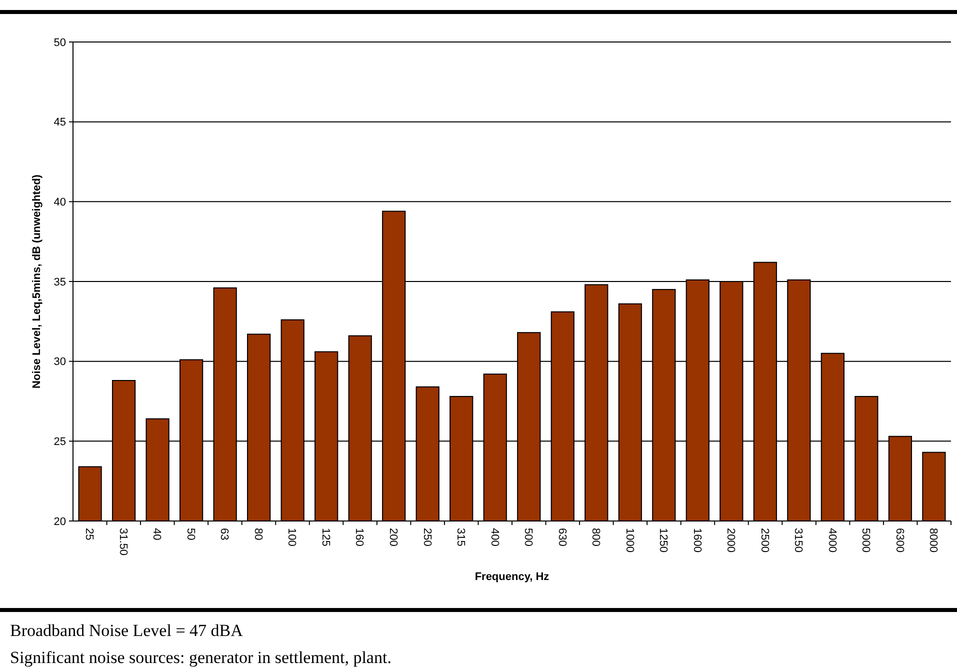  Describe the element at coordinates (629, 540) in the screenshot. I see `x-tick-label: 1000` at that location.